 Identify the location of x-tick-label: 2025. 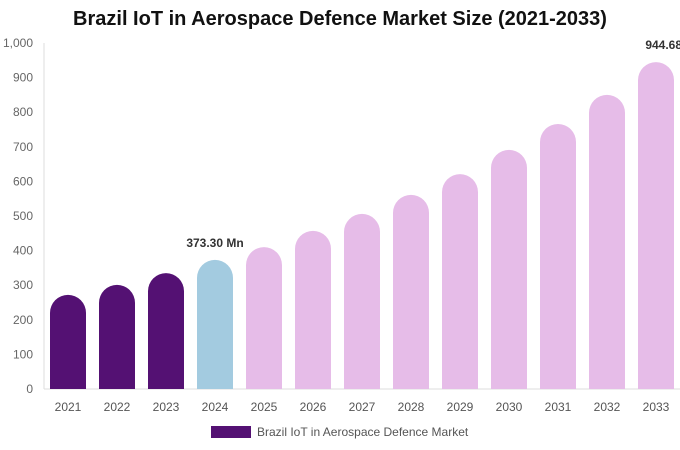
(264, 407).